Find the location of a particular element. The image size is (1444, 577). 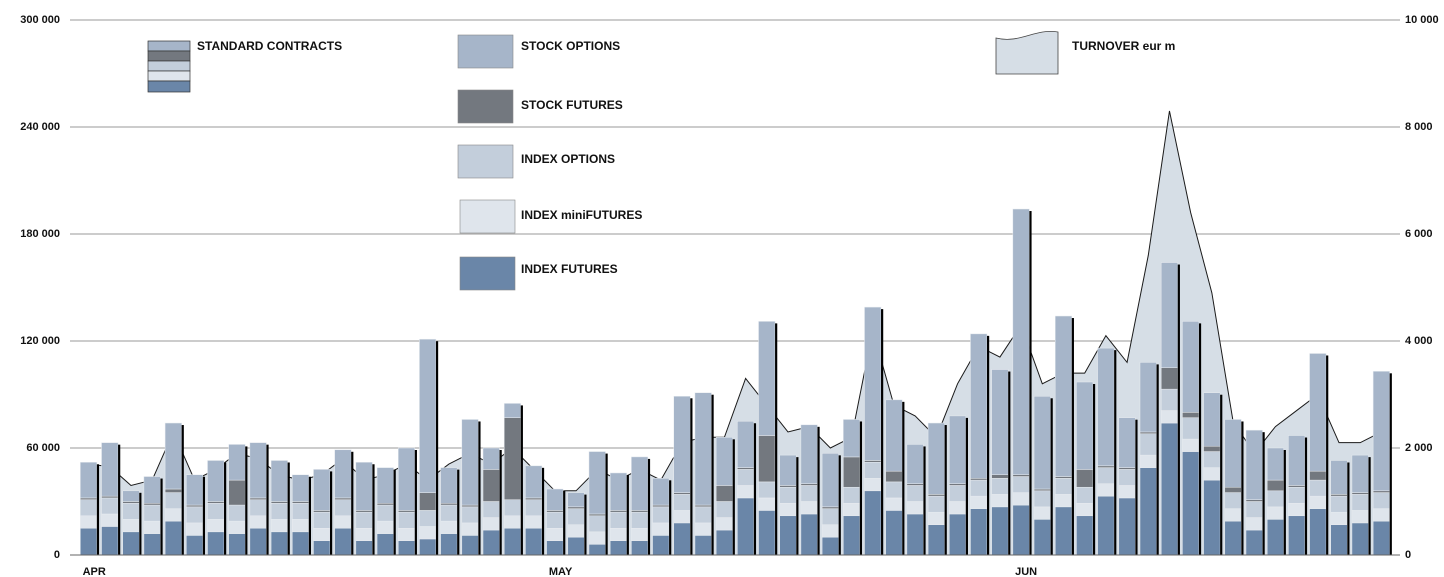

x-tick-label: APR is located at coordinates (94, 571).